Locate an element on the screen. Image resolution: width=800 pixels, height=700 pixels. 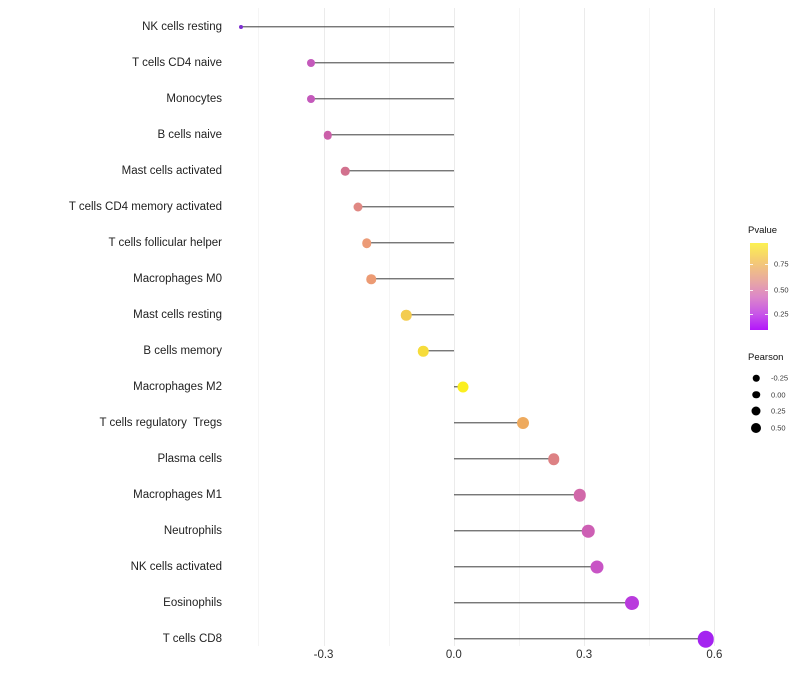
pvalue-gradient-bar is located at coordinates (759, 286).